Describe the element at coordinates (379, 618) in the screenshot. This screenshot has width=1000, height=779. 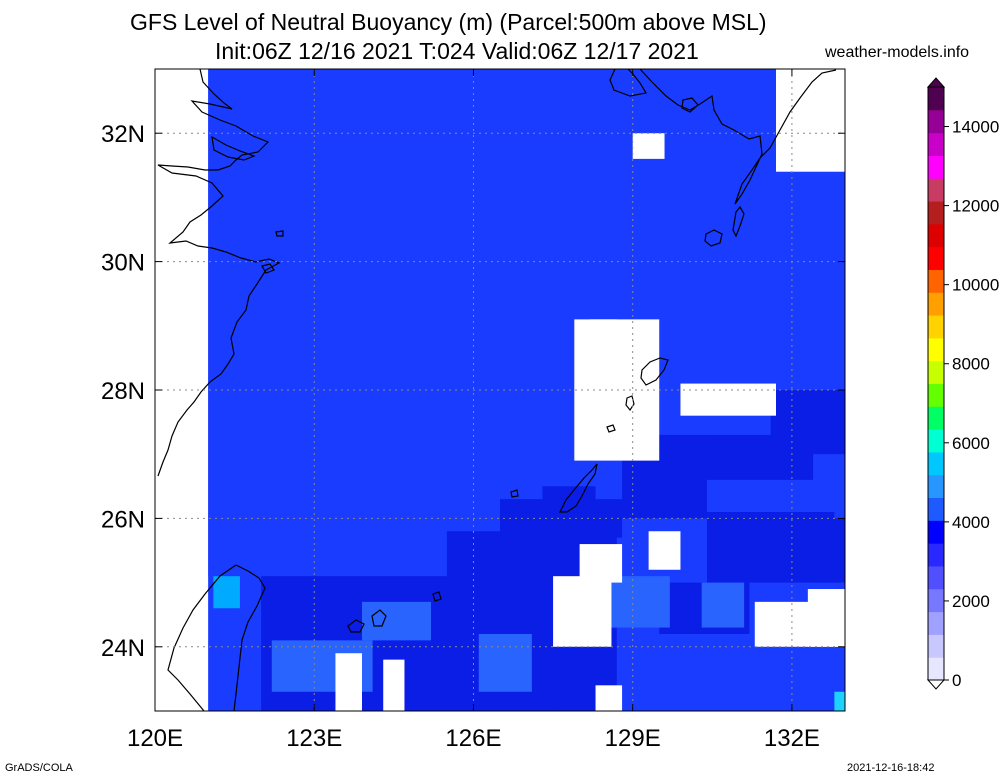
I see `iriomote-island` at that location.